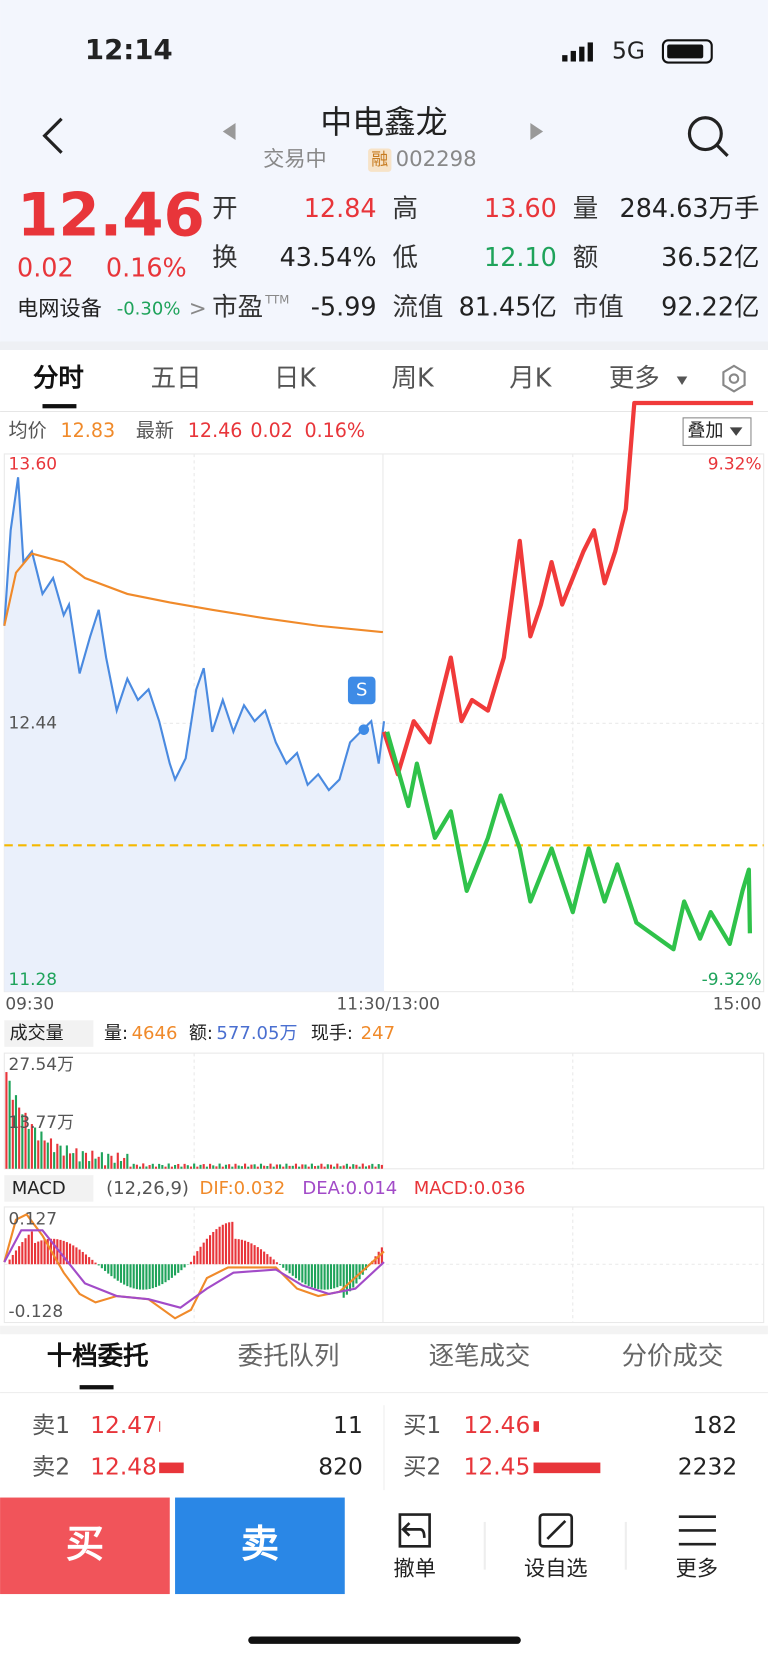  Describe the element at coordinates (388, 1003) in the screenshot. I see `time-mid: 11:30/13:00` at that location.